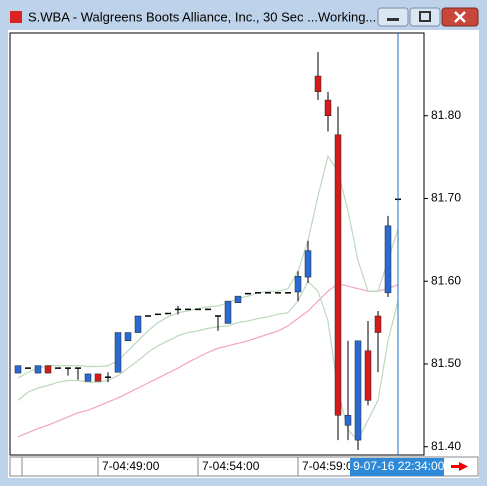 This screenshot has width=487, height=491. What do you see at coordinates (231, 466) in the screenshot?
I see `x-tick-label: 7-04:54:00` at bounding box center [231, 466].